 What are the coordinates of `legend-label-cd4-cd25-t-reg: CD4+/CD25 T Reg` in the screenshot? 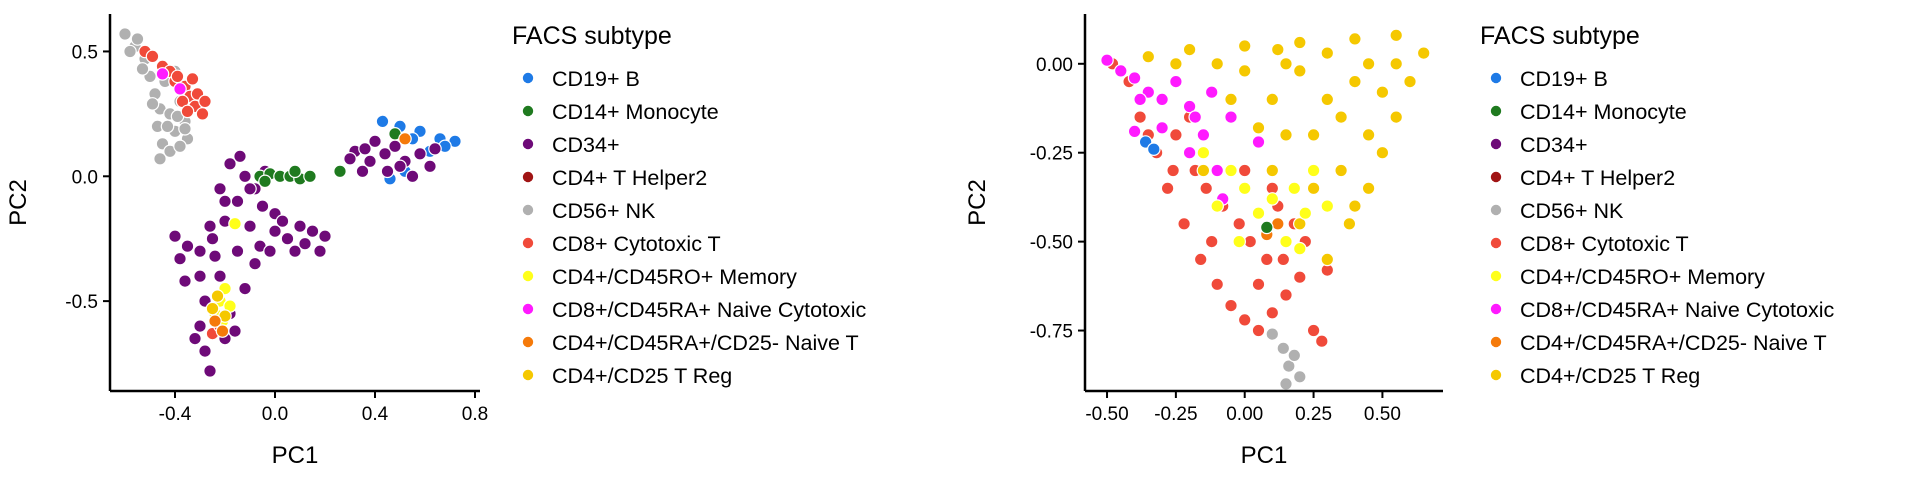 It's located at (642, 376).